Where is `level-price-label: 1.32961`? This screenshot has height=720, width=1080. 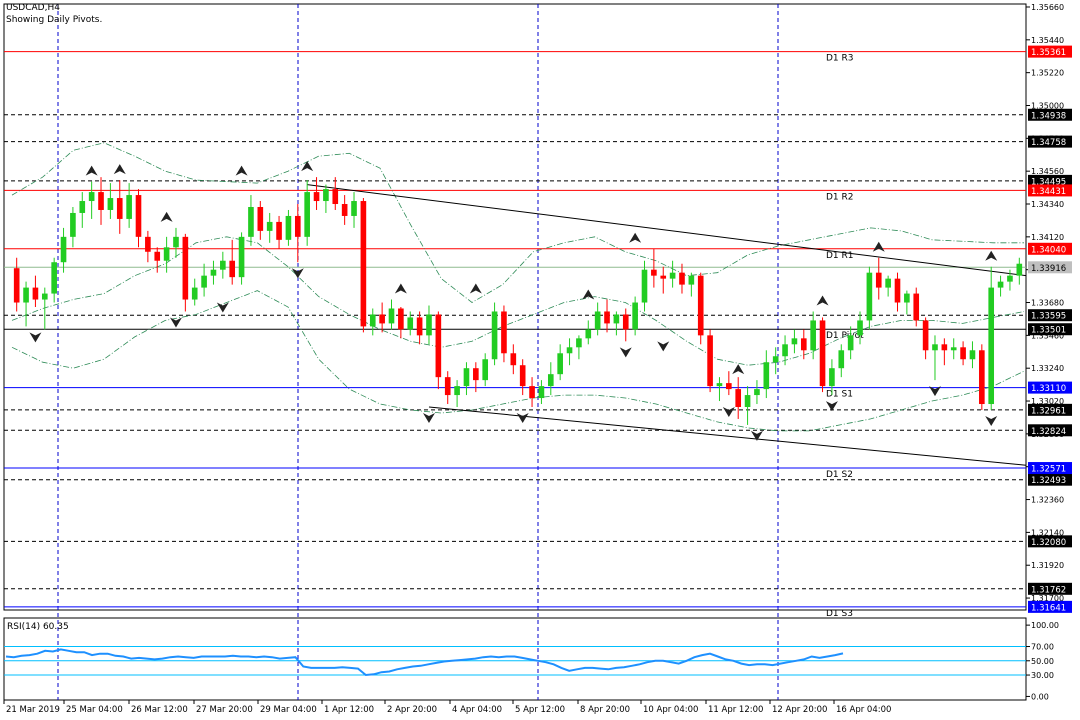
level-price-label: 1.32961 is located at coordinates (1048, 411).